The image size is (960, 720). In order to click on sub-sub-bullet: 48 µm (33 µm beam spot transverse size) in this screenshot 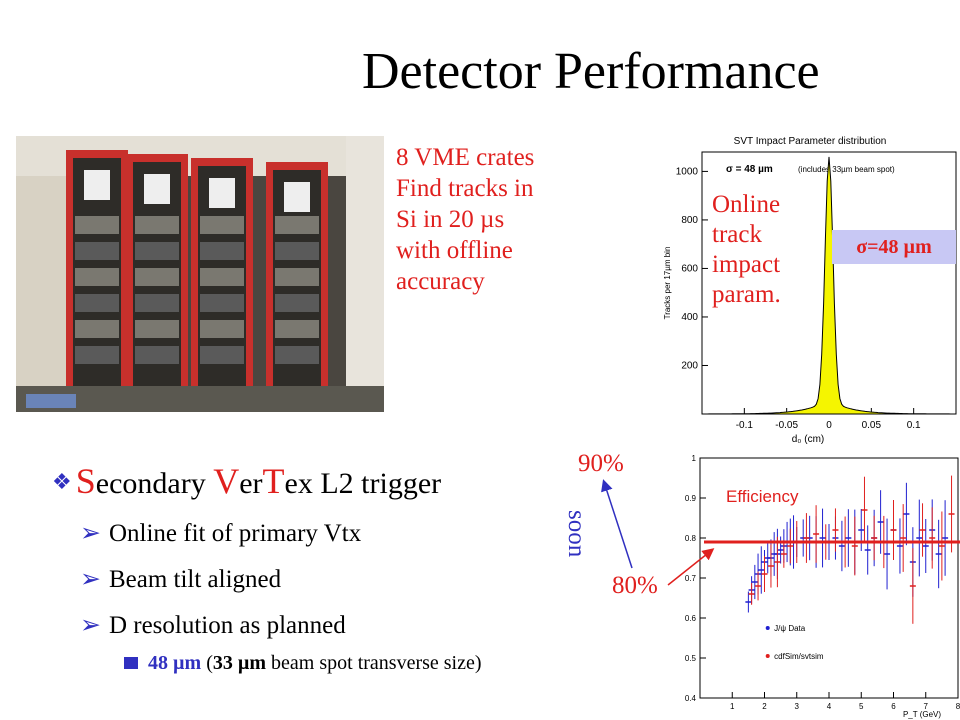, I will do `click(303, 663)`.